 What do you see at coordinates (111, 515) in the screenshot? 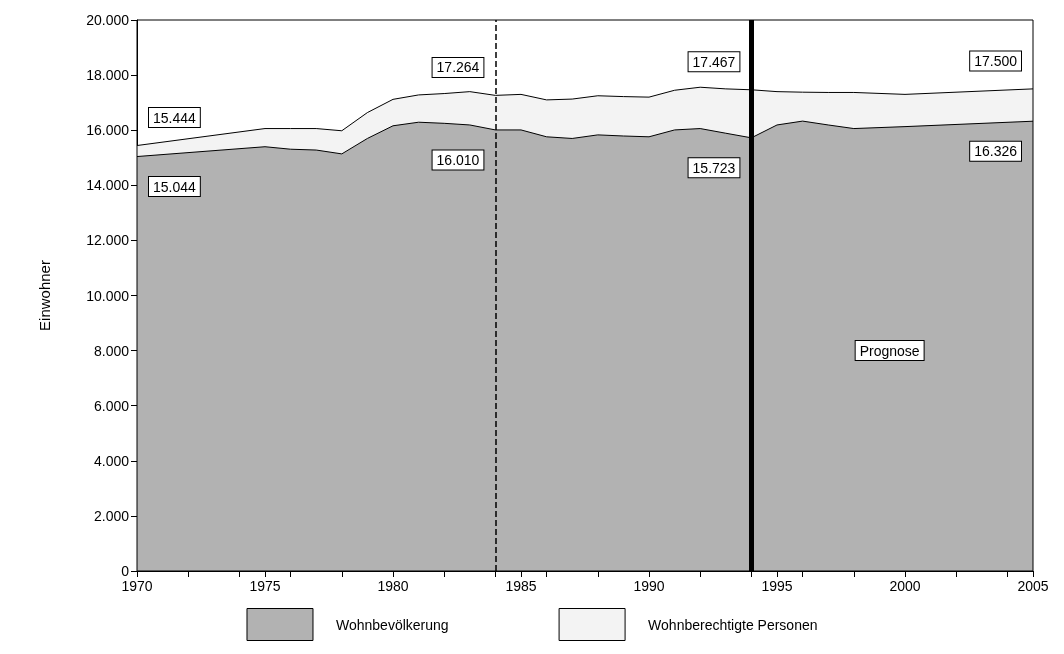
I see `y-tick-label: 2.000` at bounding box center [111, 515].